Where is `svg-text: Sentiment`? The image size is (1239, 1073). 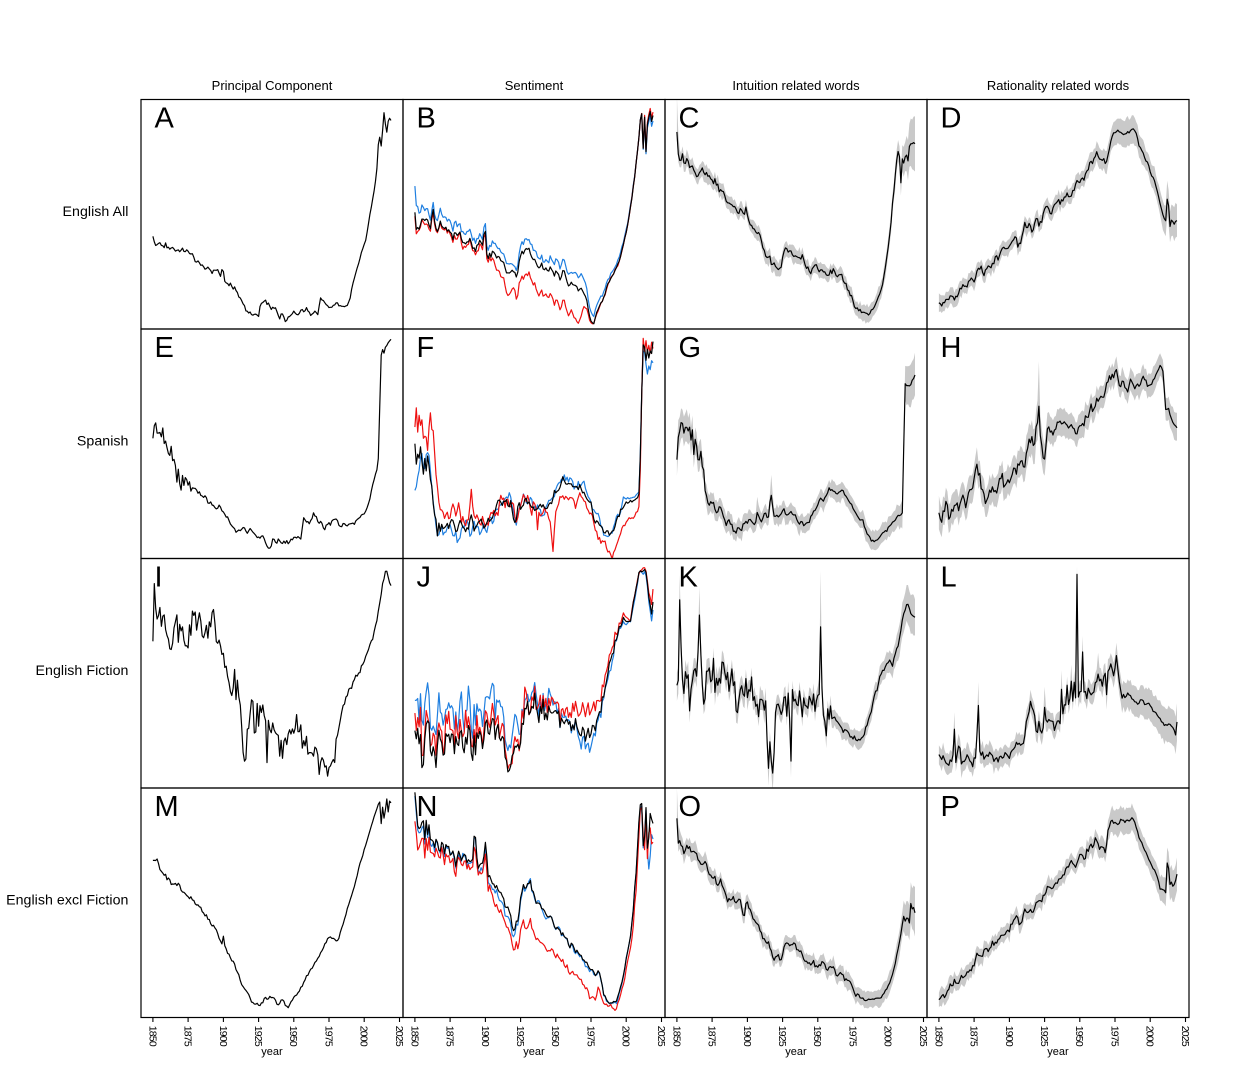
svg-text: Sentiment is located at coordinates (534, 85).